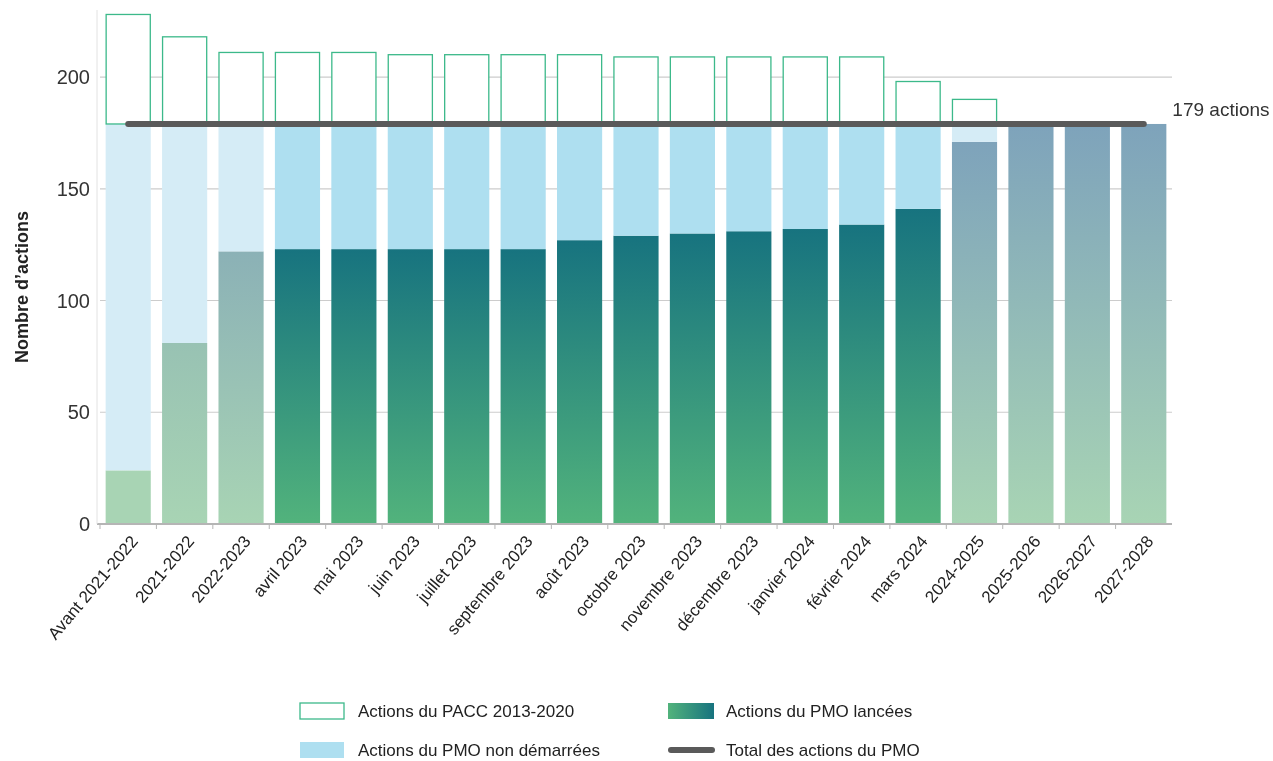  What do you see at coordinates (479, 750) in the screenshot?
I see `legend-label: Actions du PMO non démarrées` at bounding box center [479, 750].